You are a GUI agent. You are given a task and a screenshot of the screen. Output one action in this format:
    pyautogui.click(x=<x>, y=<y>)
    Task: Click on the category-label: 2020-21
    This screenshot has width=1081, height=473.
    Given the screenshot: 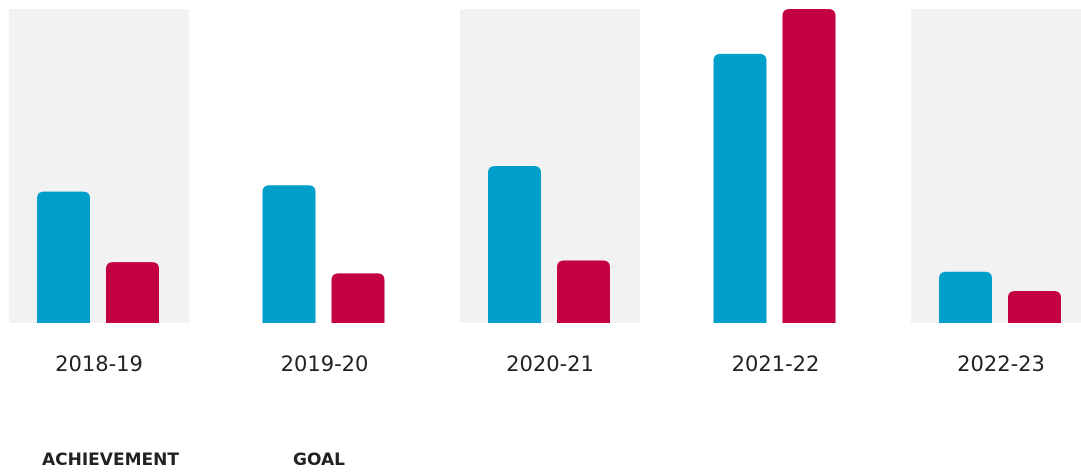 What is the action you would take?
    pyautogui.click(x=550, y=364)
    